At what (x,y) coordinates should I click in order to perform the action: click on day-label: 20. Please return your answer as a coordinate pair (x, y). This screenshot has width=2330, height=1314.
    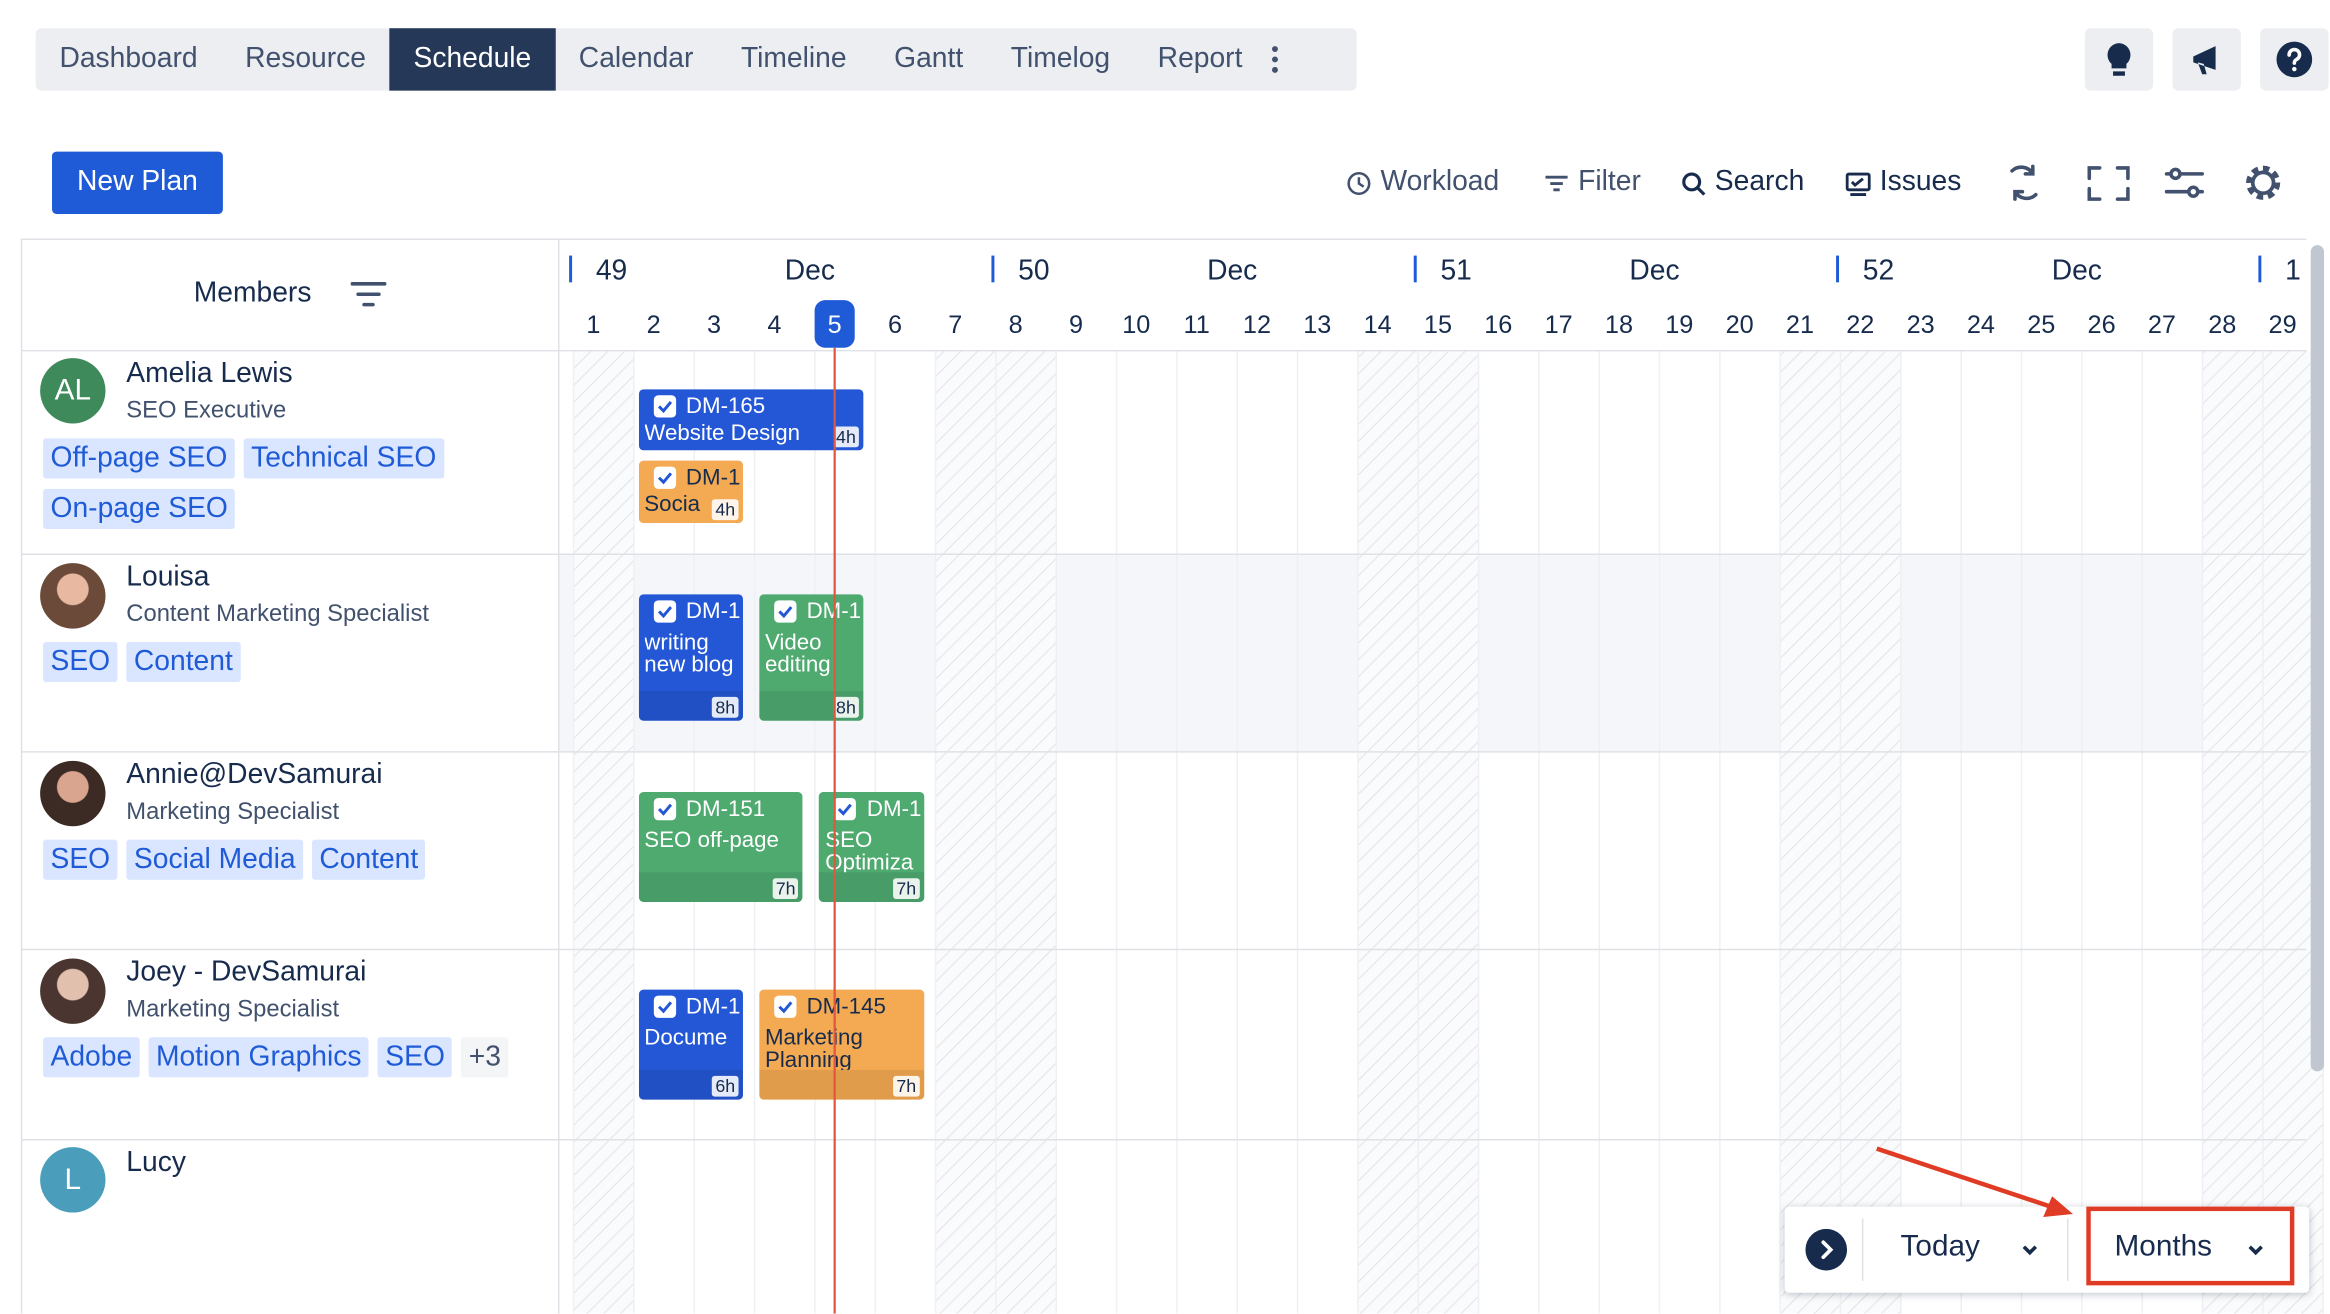
    Looking at the image, I should click on (1740, 325).